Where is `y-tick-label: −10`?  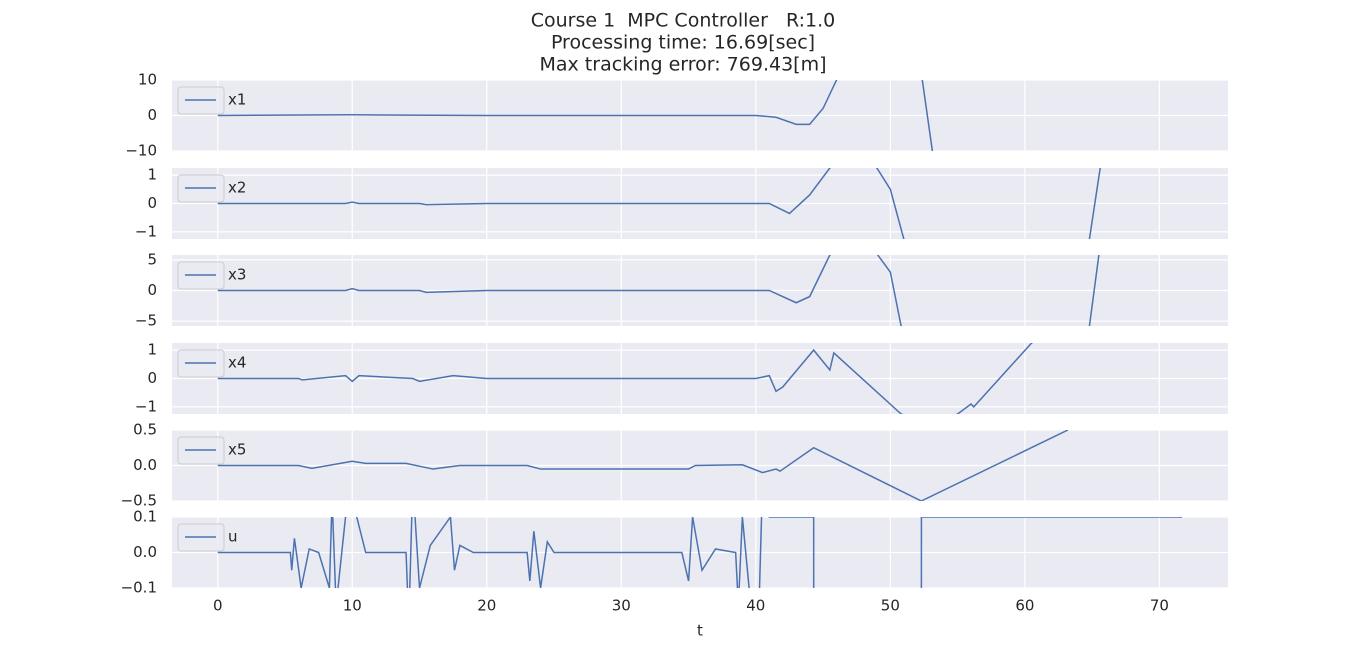
y-tick-label: −10 is located at coordinates (141, 151).